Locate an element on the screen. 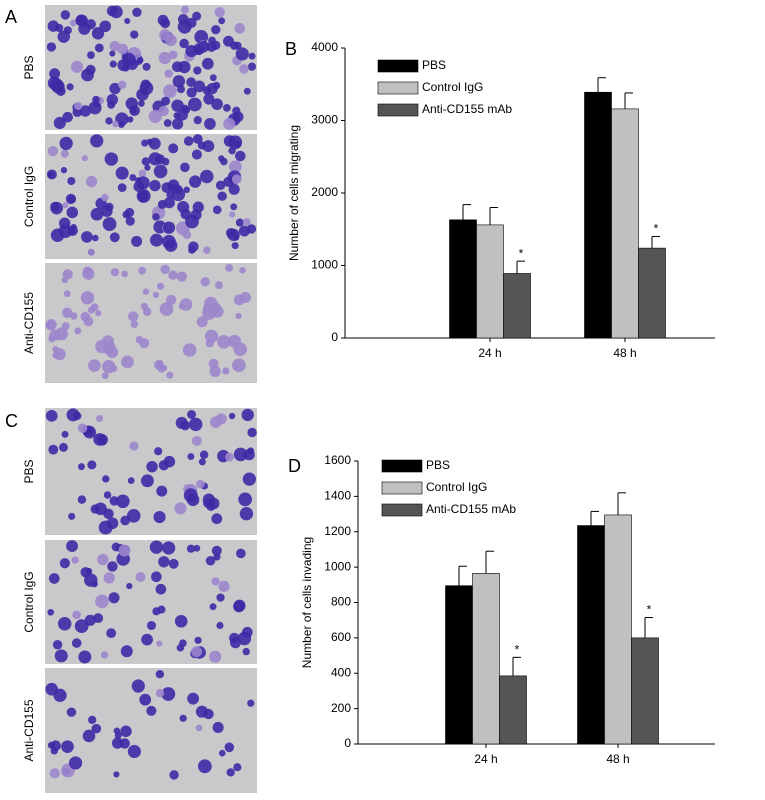 The width and height of the screenshot is (765, 800). y-tick-label: 800 is located at coordinates (341, 602).